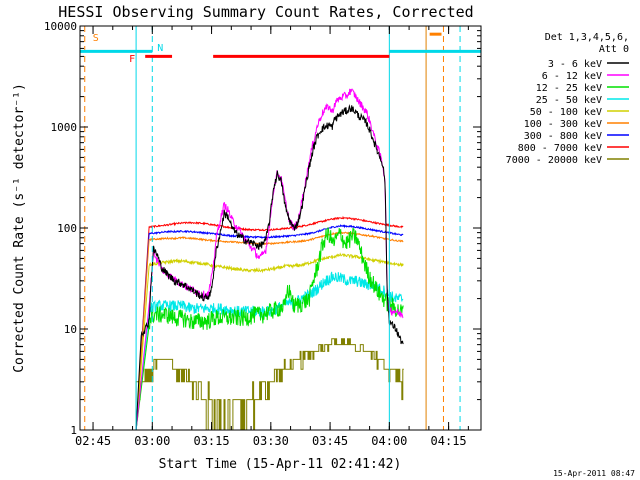  What do you see at coordinates (211, 441) in the screenshot?
I see `x-tick-label: 03:15` at bounding box center [211, 441].